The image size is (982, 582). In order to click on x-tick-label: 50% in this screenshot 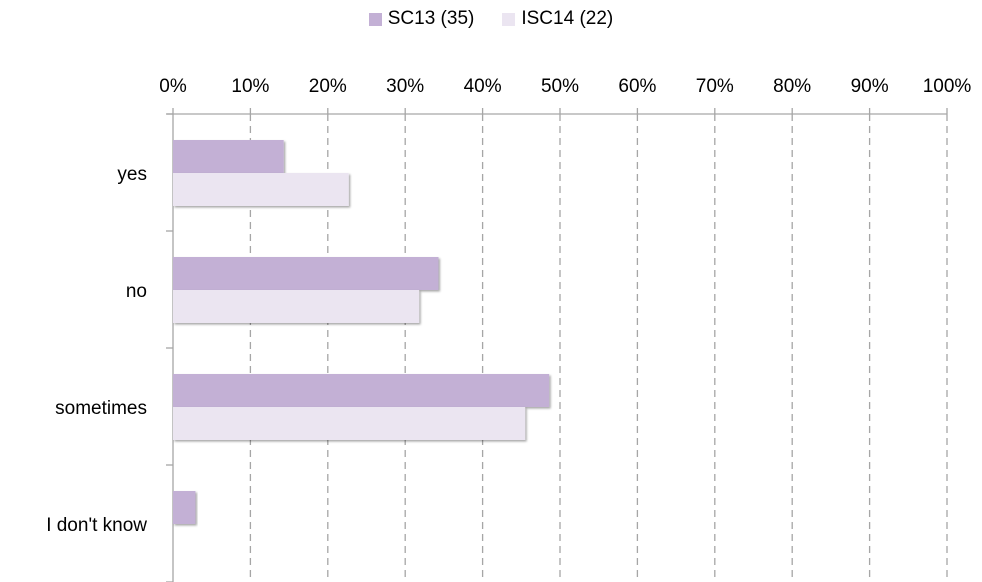, I will do `click(560, 86)`.